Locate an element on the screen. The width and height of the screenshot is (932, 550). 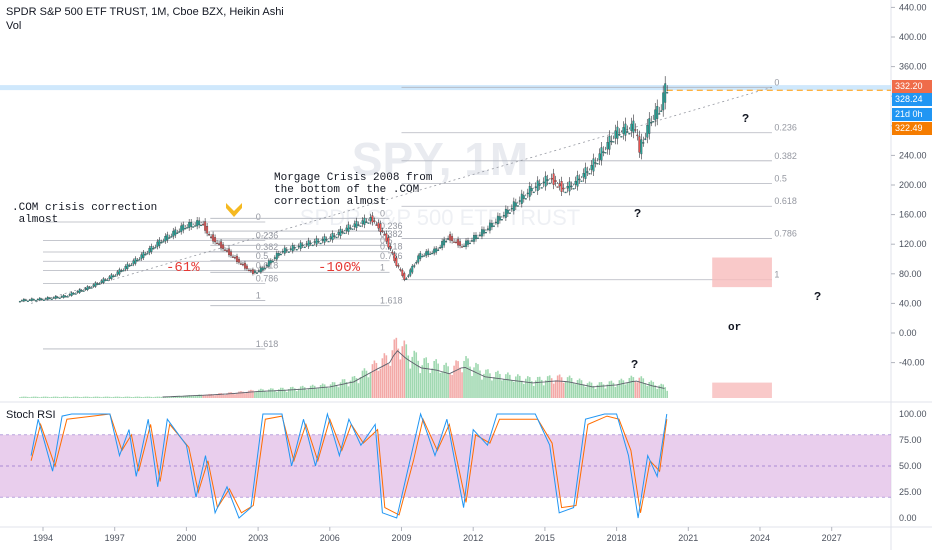
price-tag-high: 332.20 is located at coordinates (912, 86).